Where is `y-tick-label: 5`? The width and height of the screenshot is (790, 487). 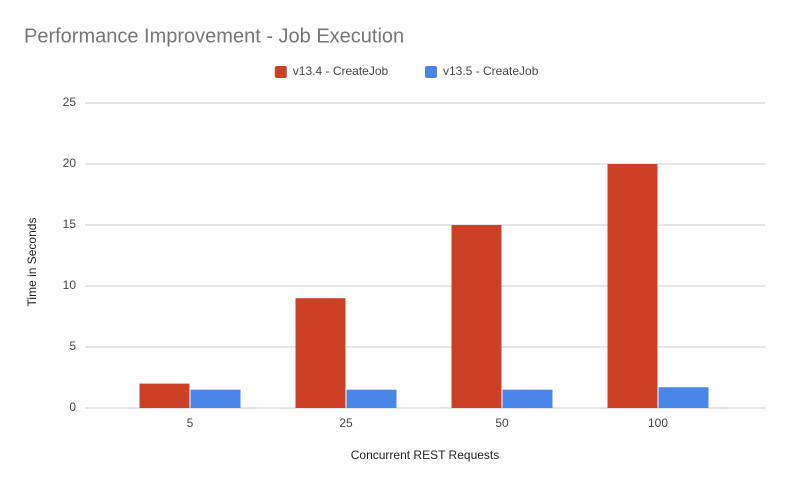
y-tick-label: 5 is located at coordinates (72, 346).